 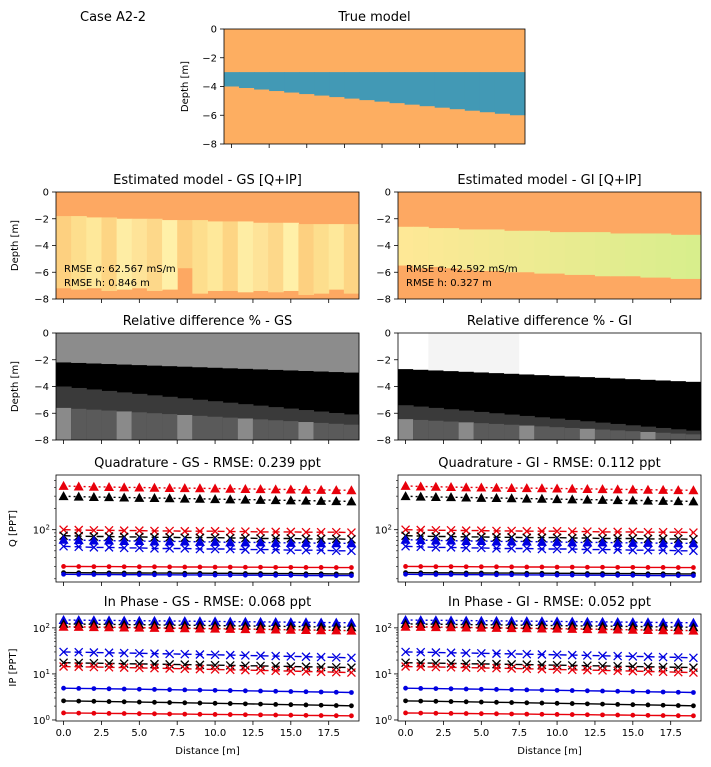 What do you see at coordinates (383, 674) in the screenshot?
I see `y-tick-label: 101` at bounding box center [383, 674].